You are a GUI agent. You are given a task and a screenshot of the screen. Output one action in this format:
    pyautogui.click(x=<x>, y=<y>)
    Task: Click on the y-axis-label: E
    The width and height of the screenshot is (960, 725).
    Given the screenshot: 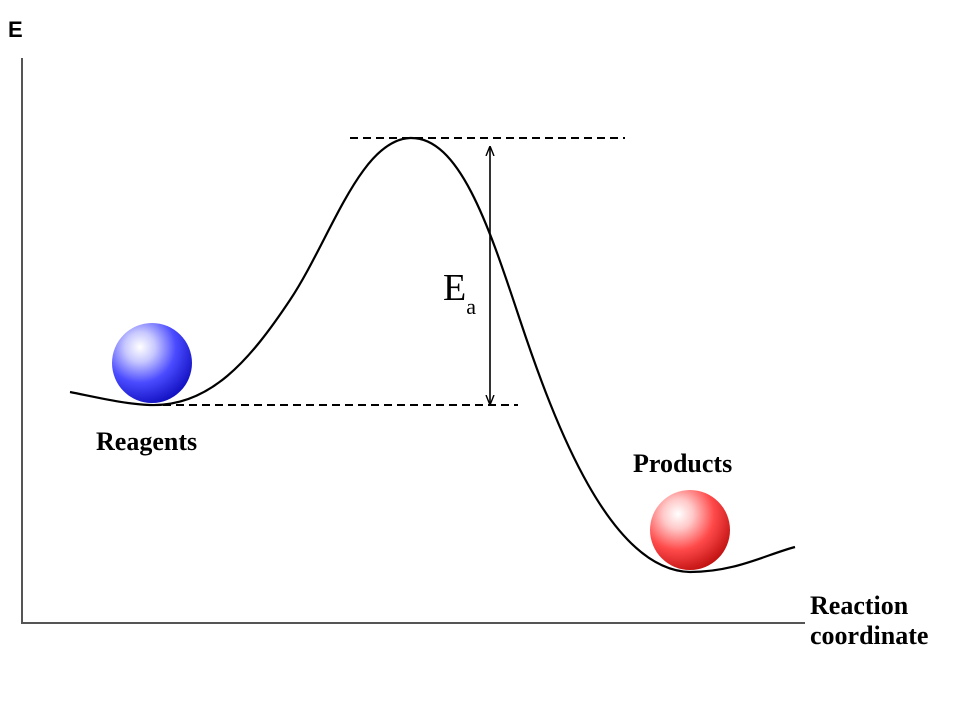 What is the action you would take?
    pyautogui.click(x=15, y=29)
    